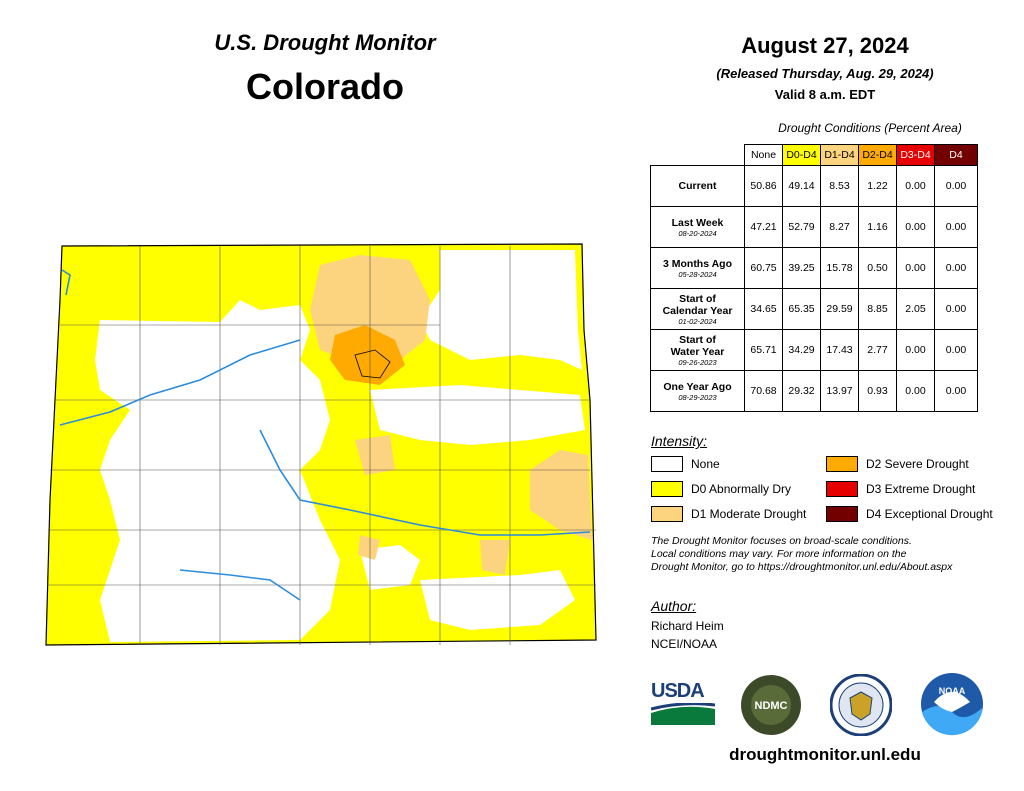 This screenshot has width=1024, height=791. I want to click on noaa-logo: NOAA, so click(952, 704).